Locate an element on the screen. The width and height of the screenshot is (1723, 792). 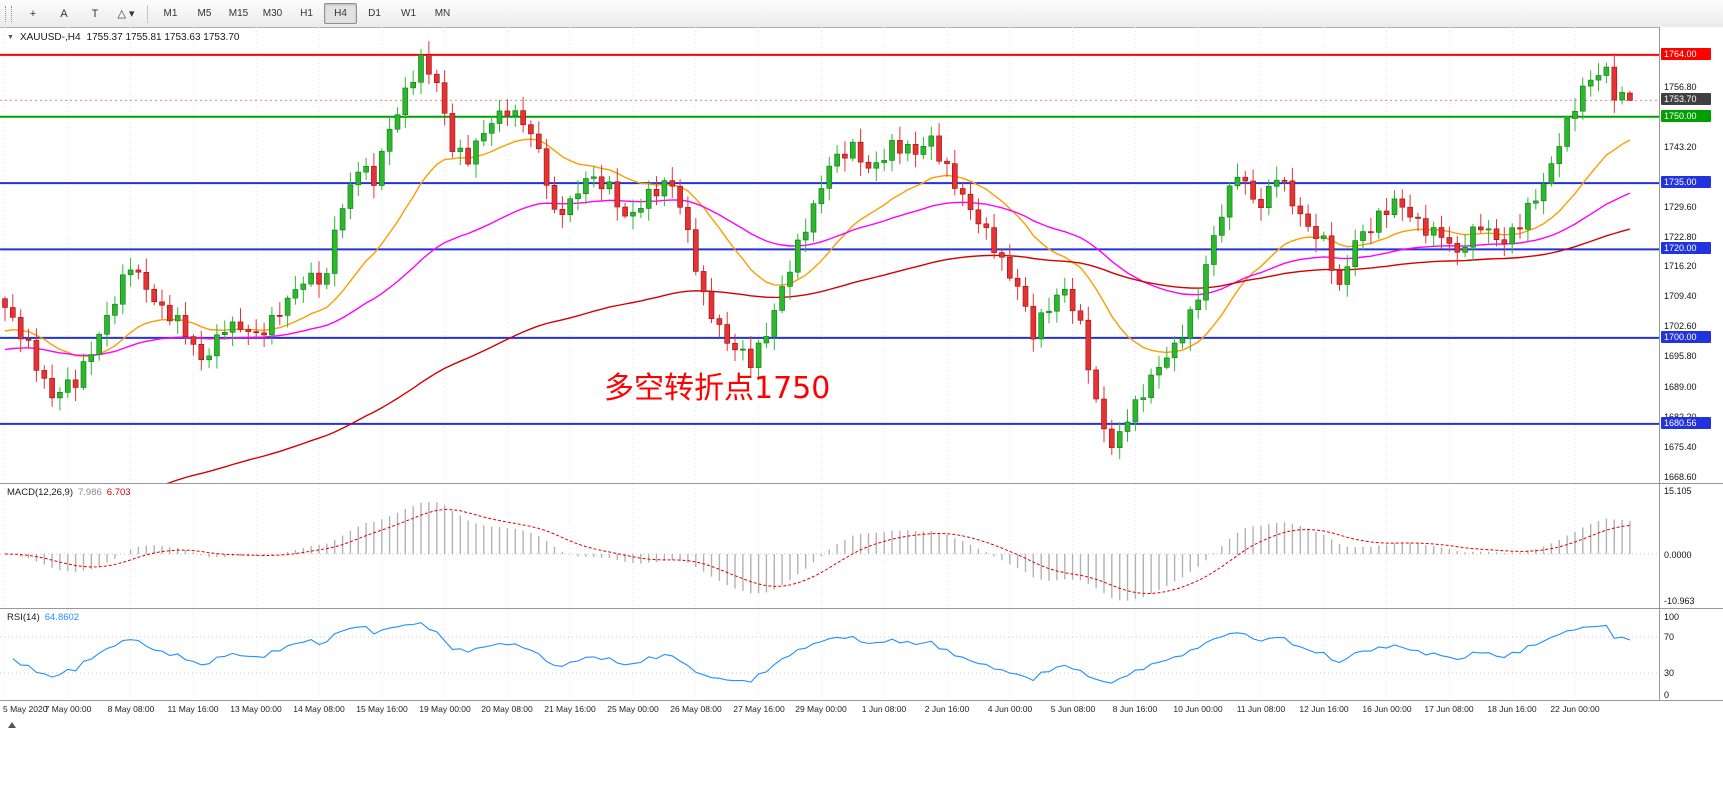
price-tick-label: 1743.20 is located at coordinates (1680, 147).